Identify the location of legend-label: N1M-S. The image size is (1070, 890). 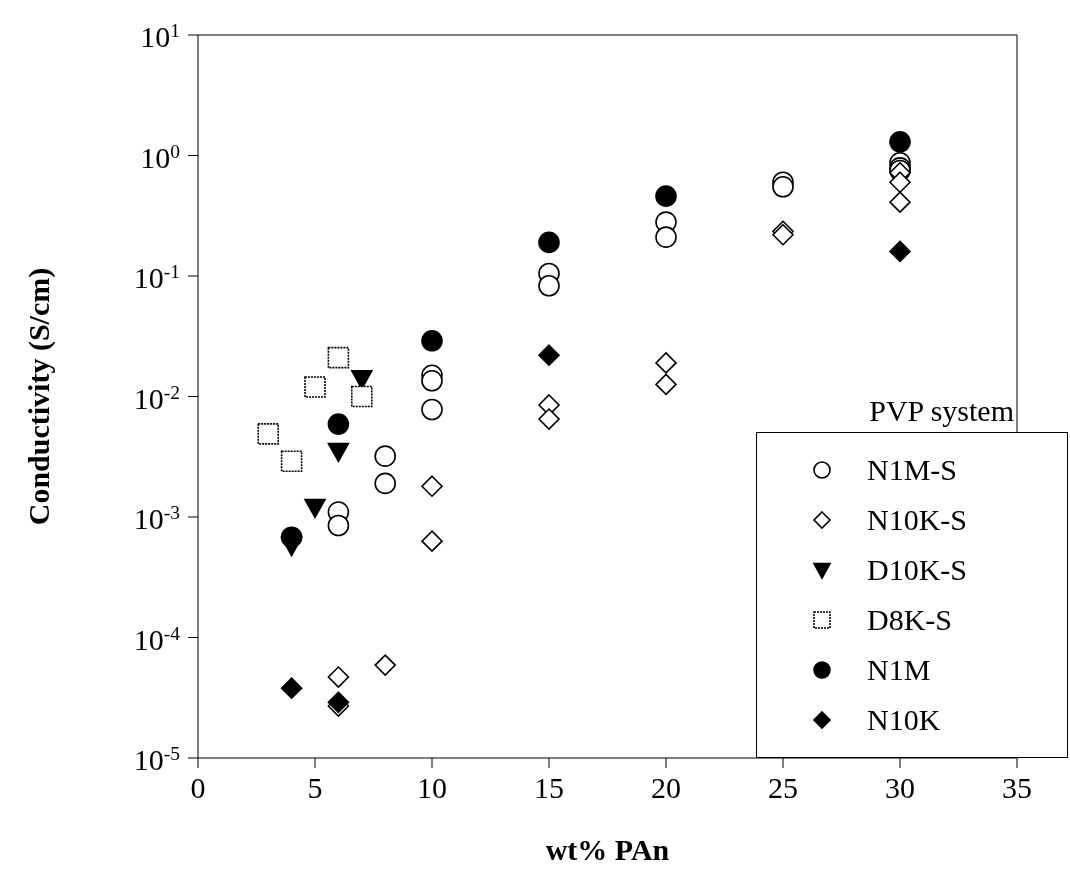
(912, 470).